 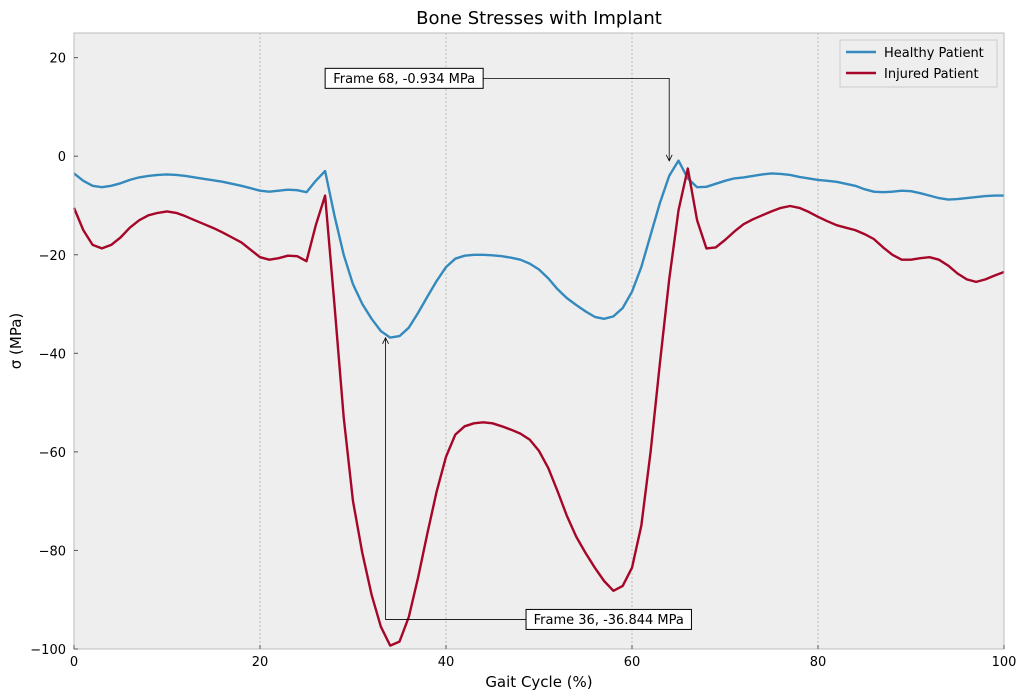 I want to click on annotation-2: Frame 36, -36.844 MPa, so click(x=537, y=483).